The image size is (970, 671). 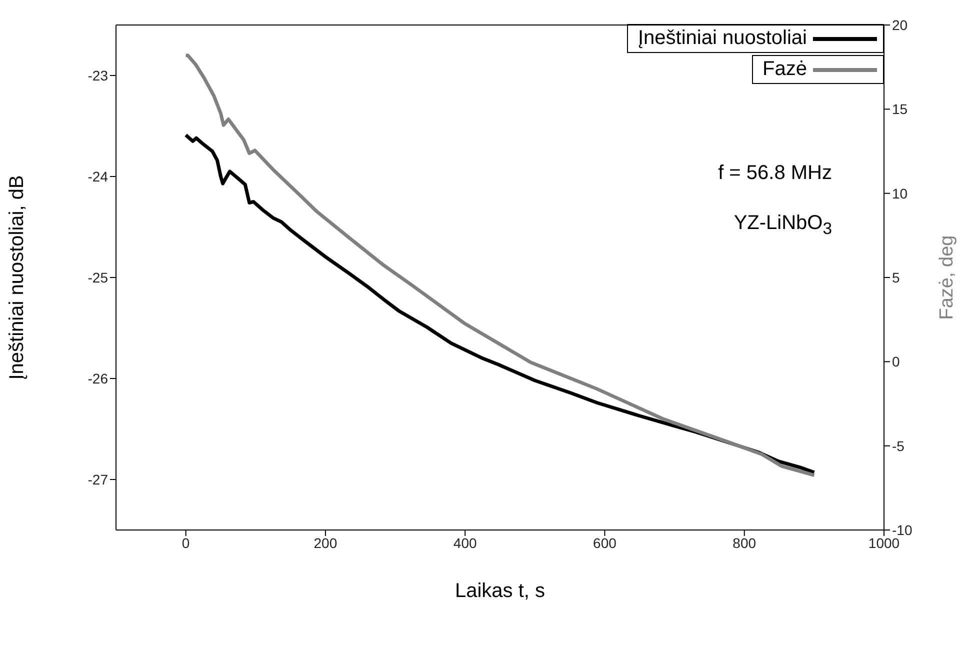 What do you see at coordinates (98, 479) in the screenshot?
I see `y-tick-label: -27` at bounding box center [98, 479].